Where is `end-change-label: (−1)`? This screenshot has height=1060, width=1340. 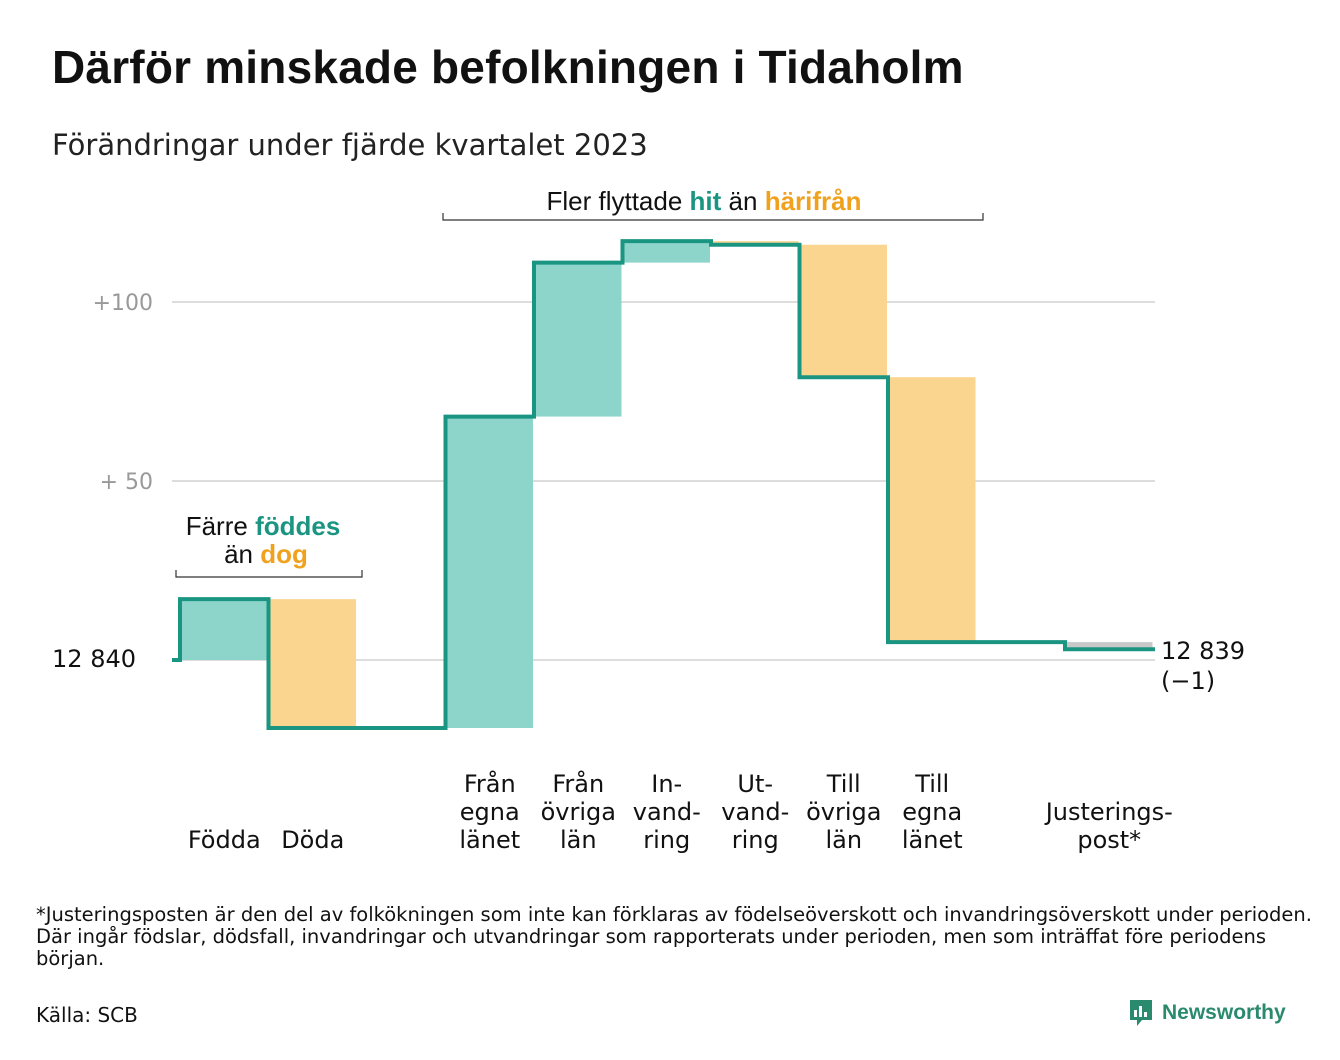 end-change-label: (−1) is located at coordinates (1188, 681).